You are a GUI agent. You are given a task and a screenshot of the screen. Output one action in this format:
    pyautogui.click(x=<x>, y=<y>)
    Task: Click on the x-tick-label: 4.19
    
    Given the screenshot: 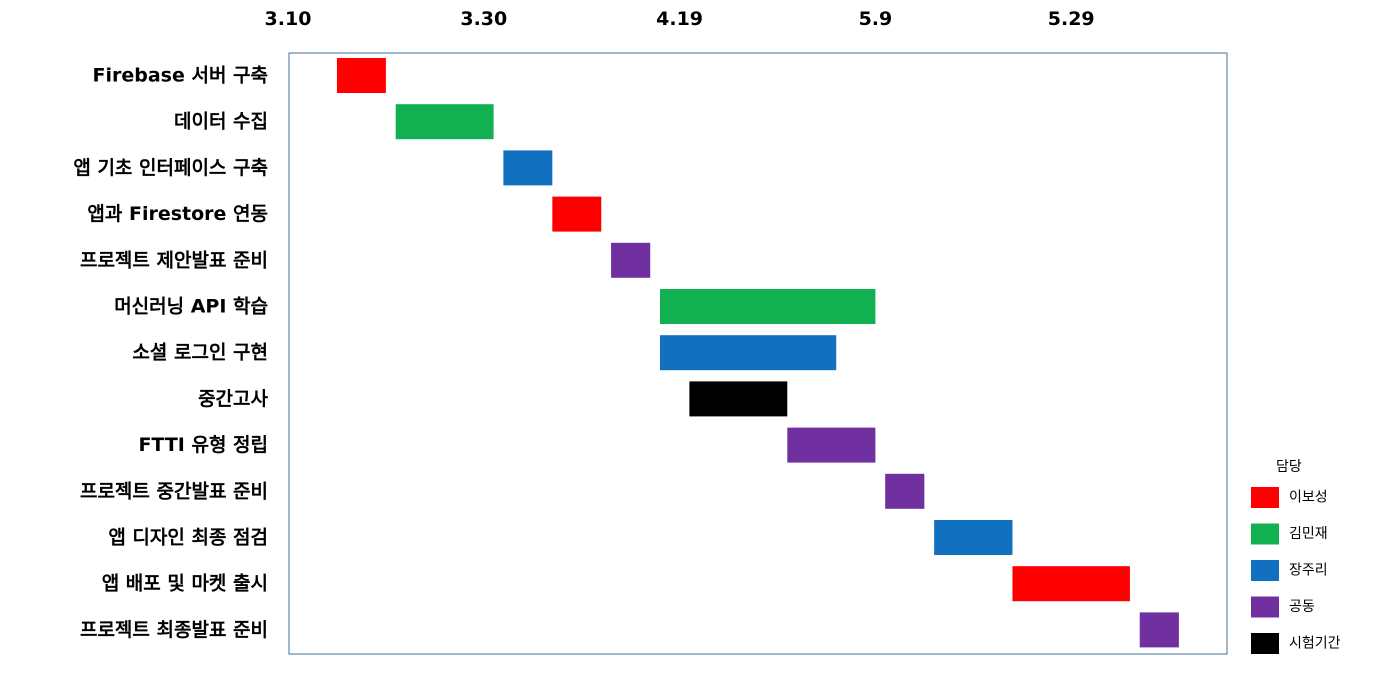 What is the action you would take?
    pyautogui.click(x=679, y=19)
    